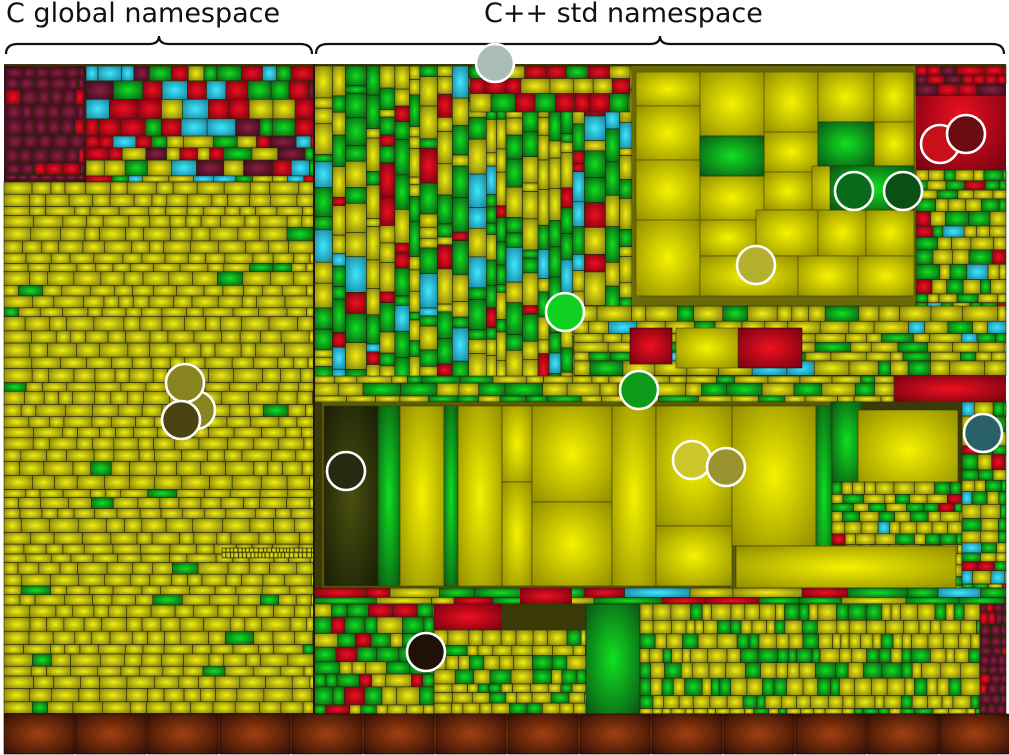 The image size is (1009, 755). Describe the element at coordinates (985, 630) in the screenshot. I see `std-low-edge-cell` at that location.